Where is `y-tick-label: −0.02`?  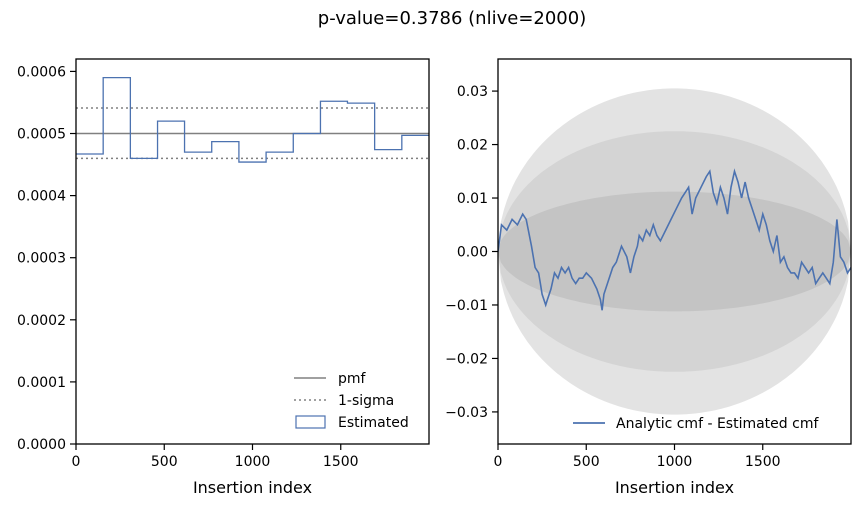
y-tick-label: −0.02 is located at coordinates (466, 359).